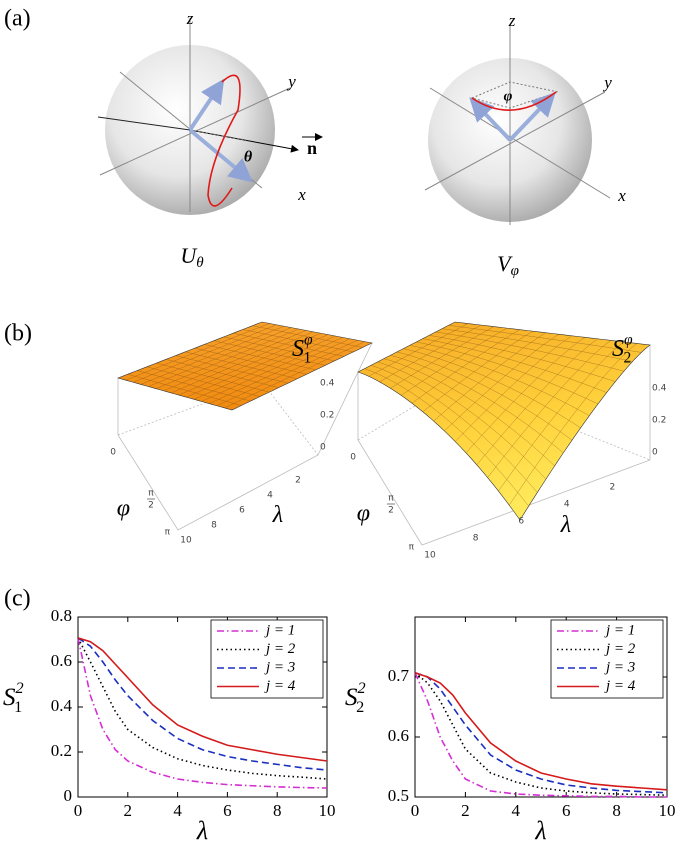 The height and width of the screenshot is (846, 685). I want to click on axis-title: Sφ 1, so click(302, 348).